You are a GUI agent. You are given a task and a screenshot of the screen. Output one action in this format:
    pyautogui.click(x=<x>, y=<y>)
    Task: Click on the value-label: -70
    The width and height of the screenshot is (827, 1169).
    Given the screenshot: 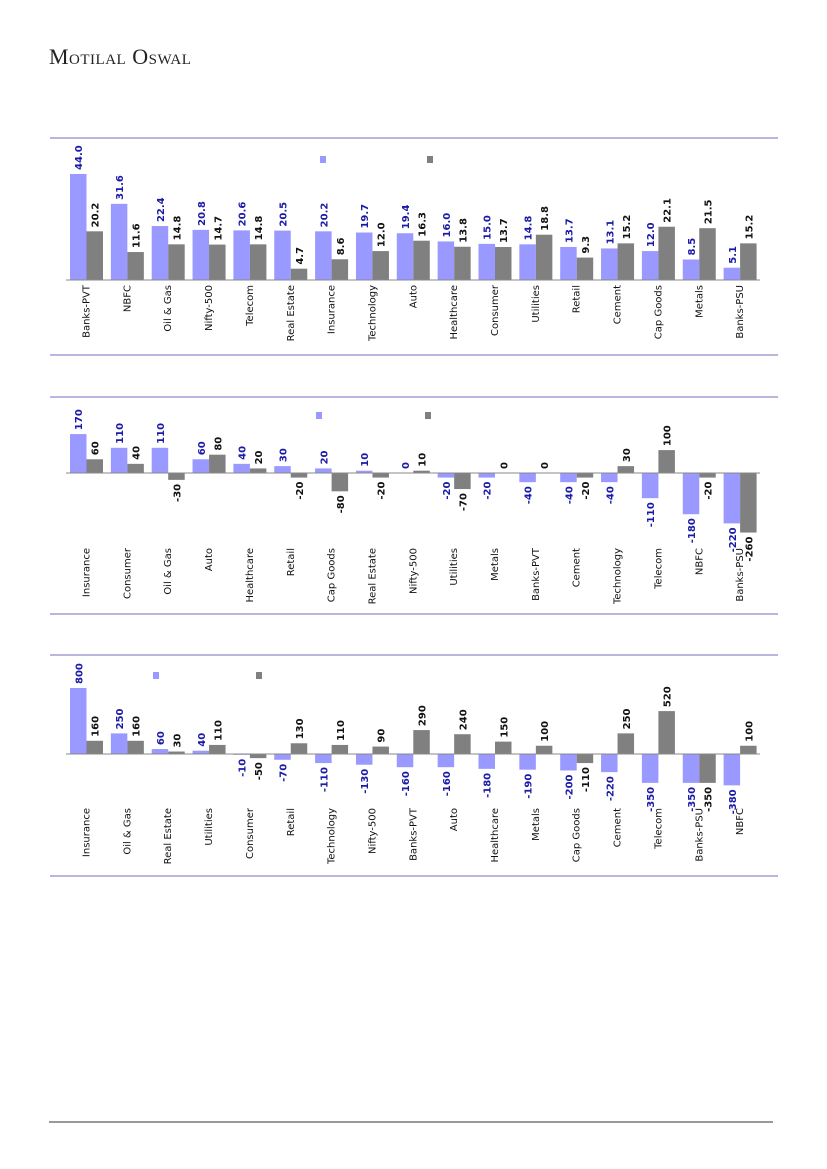 What is the action you would take?
    pyautogui.click(x=284, y=773)
    